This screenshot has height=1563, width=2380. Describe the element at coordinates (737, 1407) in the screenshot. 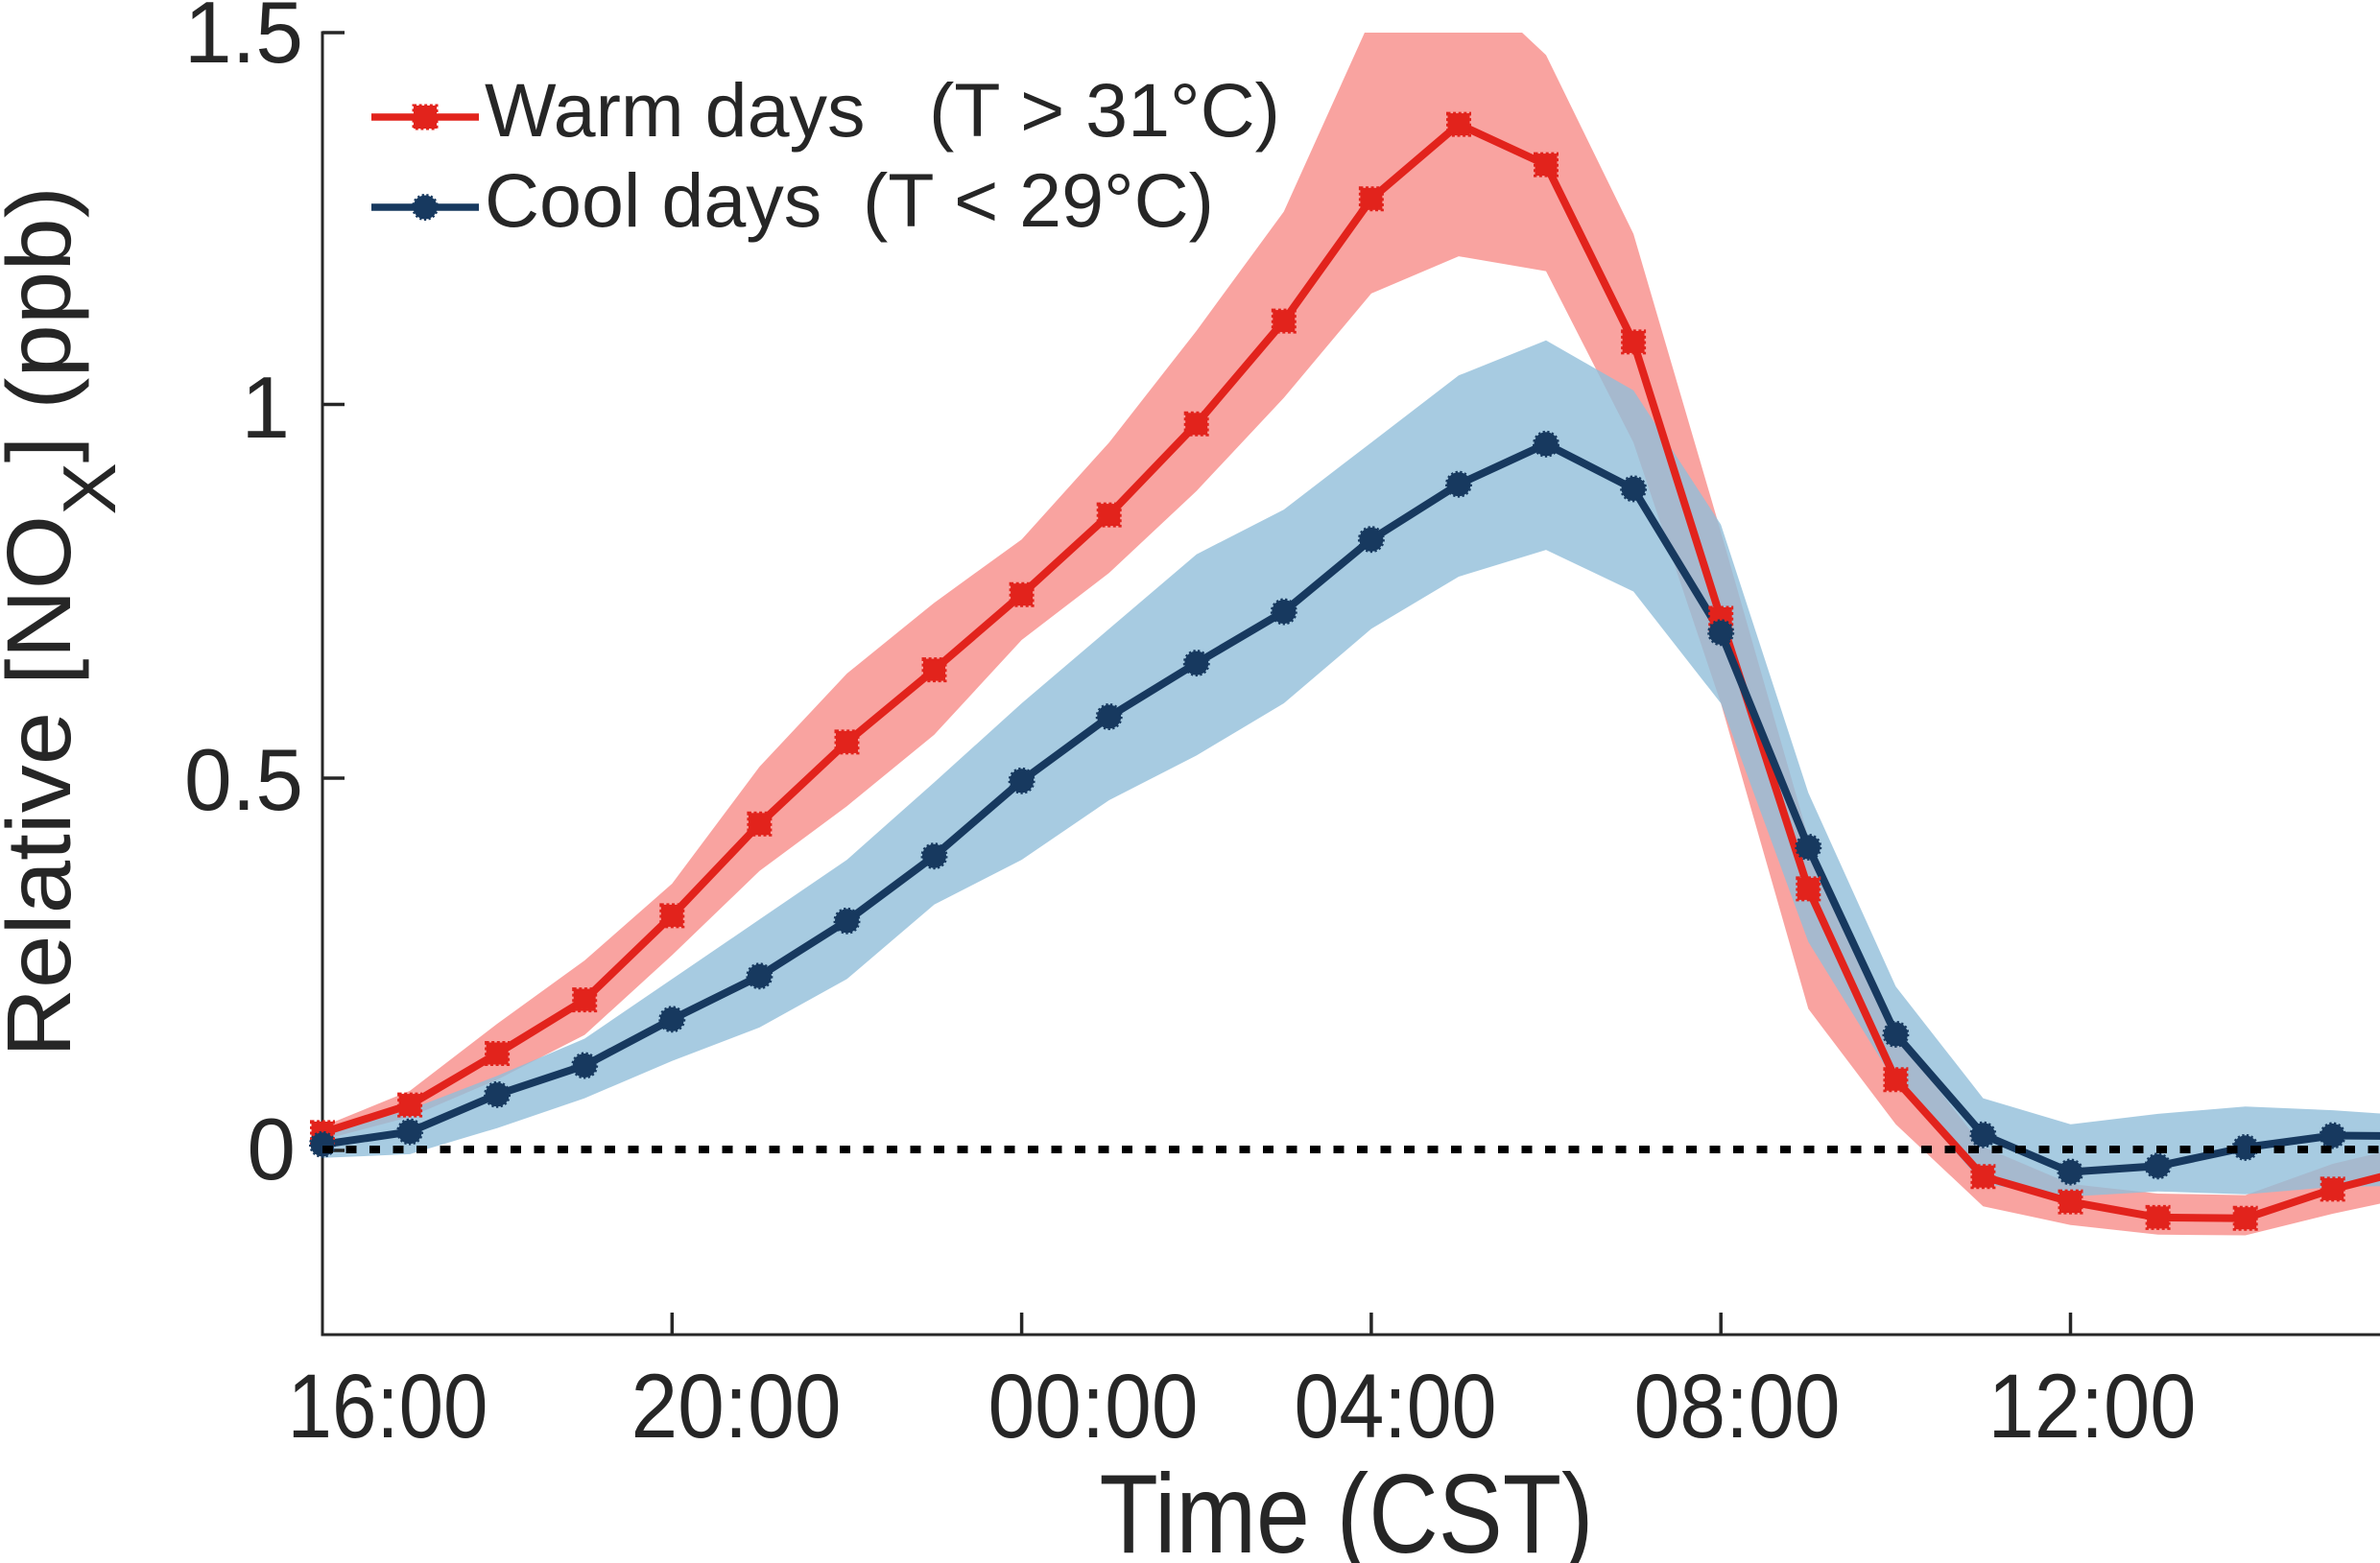

I see `svg-text: 20:00` at that location.